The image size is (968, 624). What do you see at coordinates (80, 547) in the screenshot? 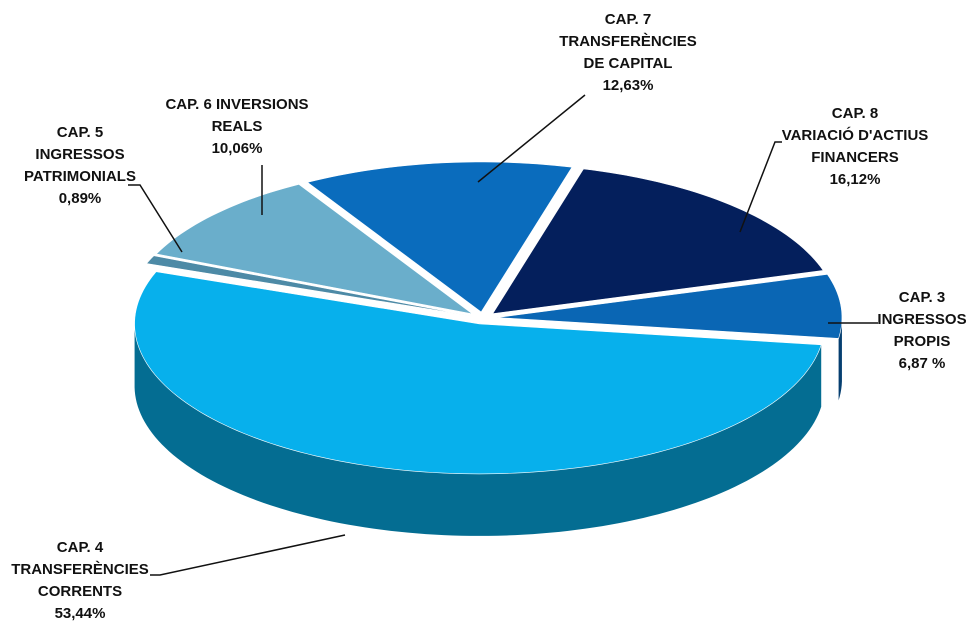
I see `slice-label: CAP. 4` at bounding box center [80, 547].